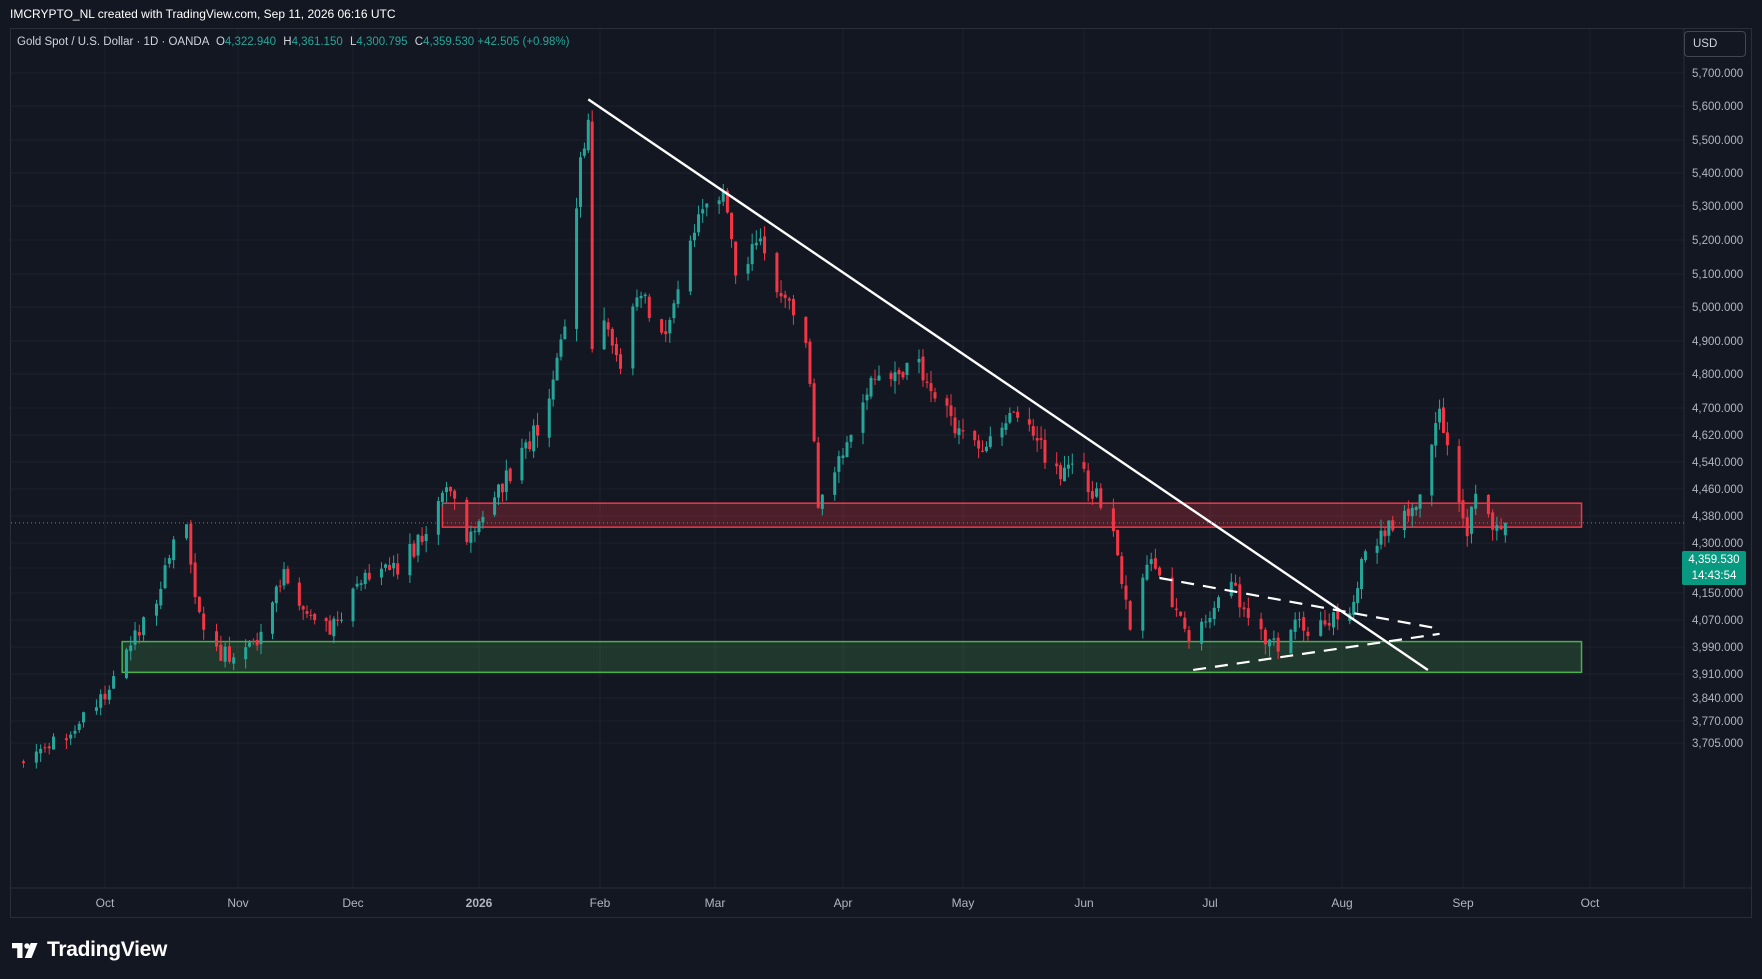 This screenshot has height=979, width=1762. Describe the element at coordinates (852, 657) in the screenshot. I see `support-zone` at that location.